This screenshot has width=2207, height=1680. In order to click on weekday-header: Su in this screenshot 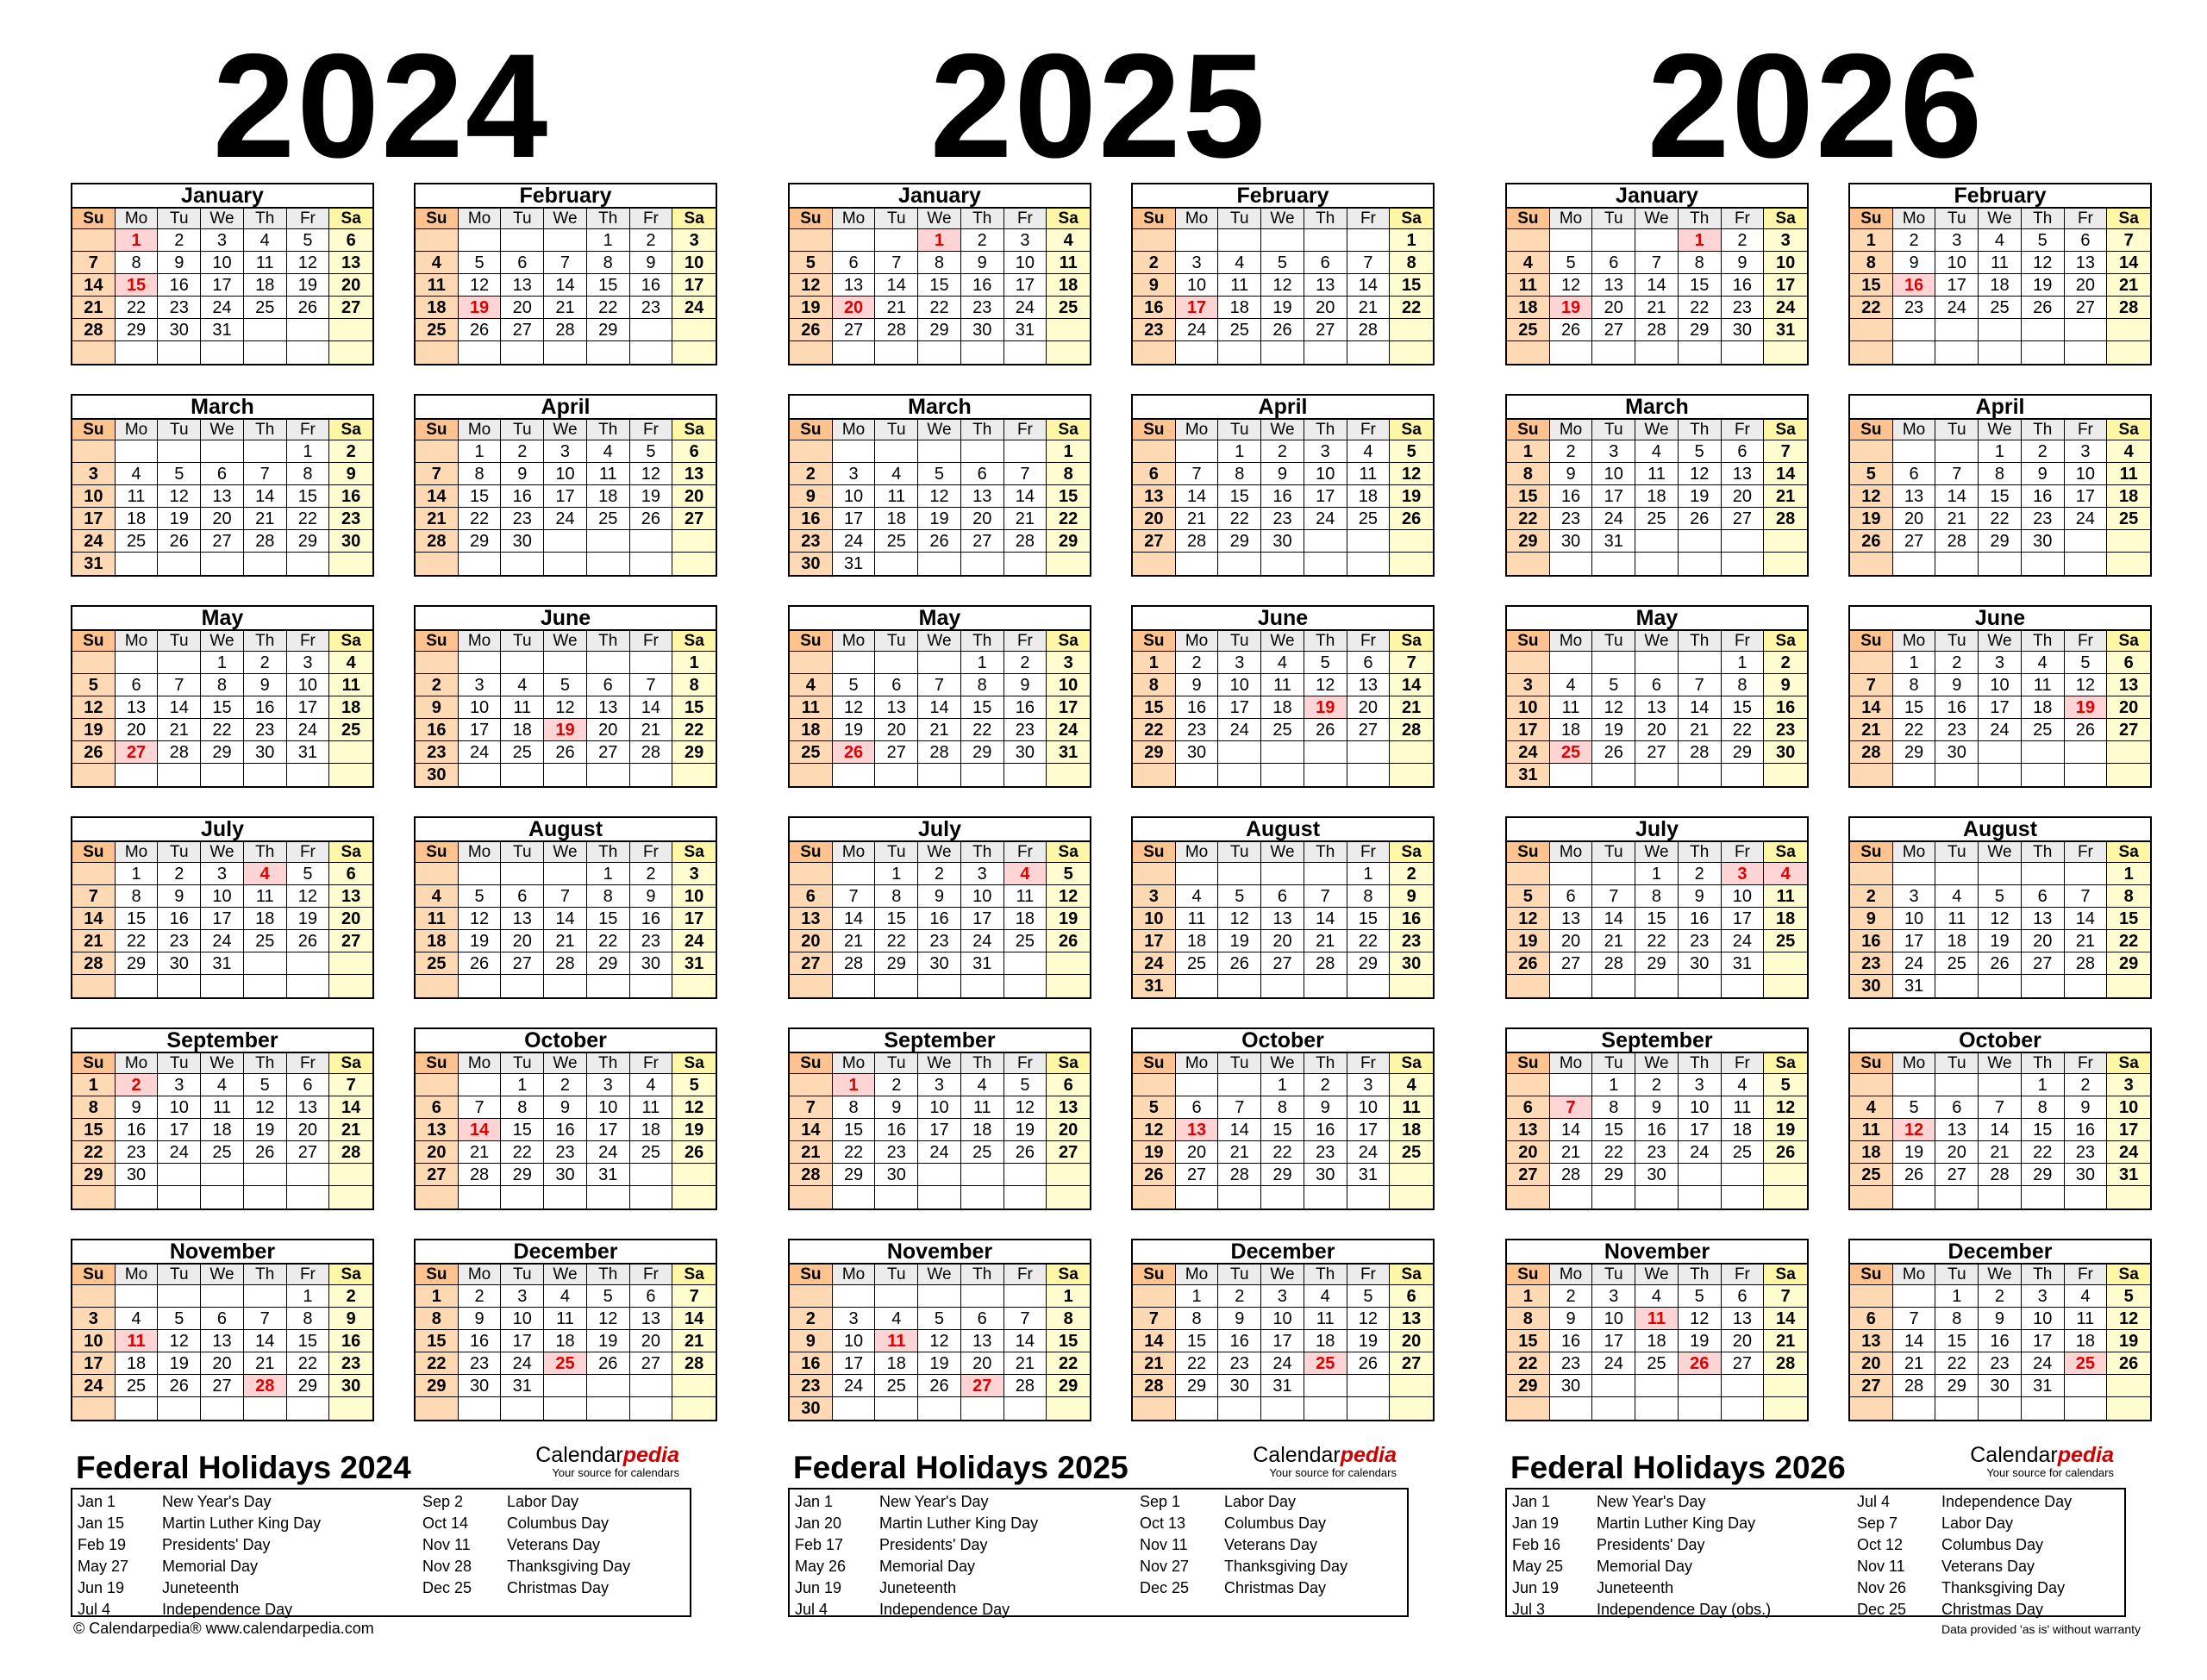, I will do `click(1154, 1063)`.